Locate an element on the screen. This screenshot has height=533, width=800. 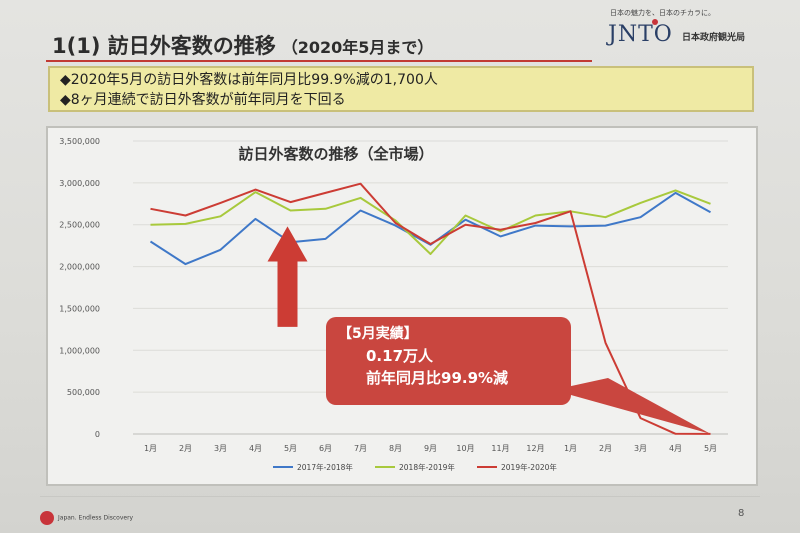
y-tick-label: 3,500,000 is located at coordinates (79, 141).